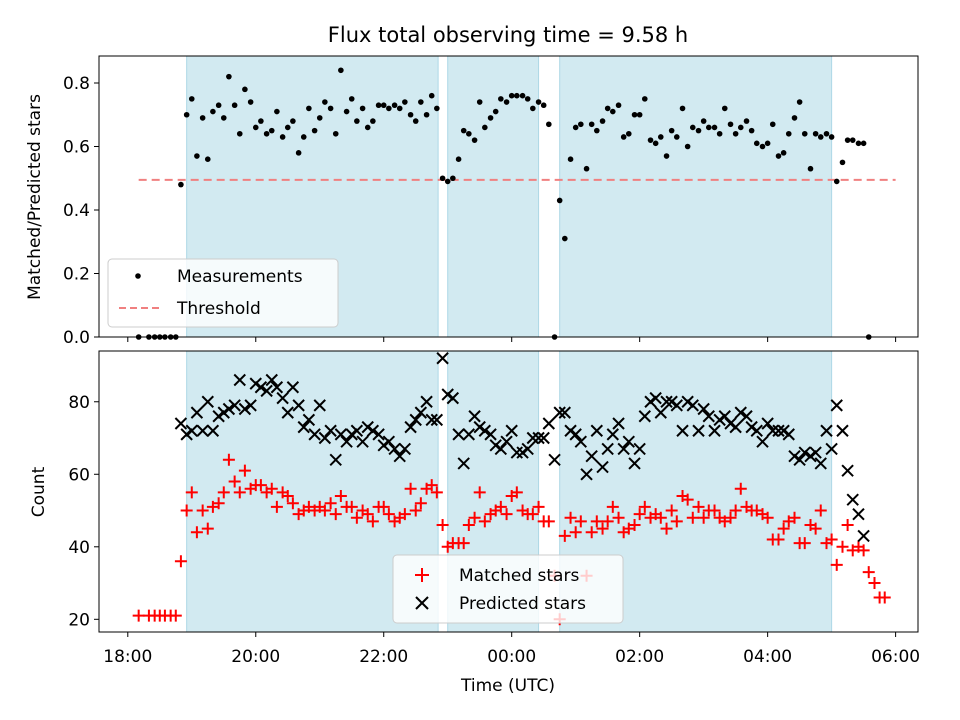 The height and width of the screenshot is (720, 960). What do you see at coordinates (422, 603) in the screenshot?
I see `legend-predicted-marker` at bounding box center [422, 603].